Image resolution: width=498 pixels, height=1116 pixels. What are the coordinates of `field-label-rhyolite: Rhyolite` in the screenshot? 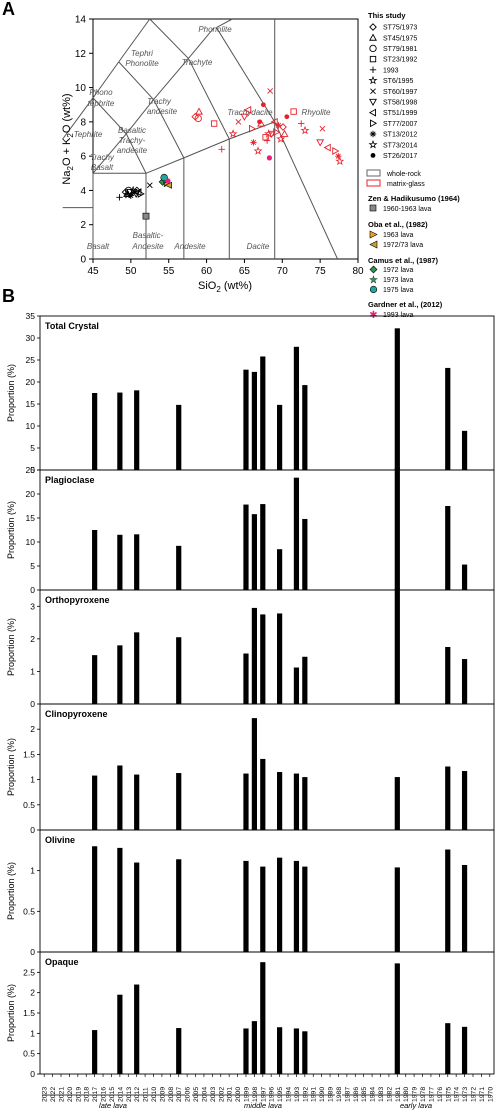 It's located at (316, 112).